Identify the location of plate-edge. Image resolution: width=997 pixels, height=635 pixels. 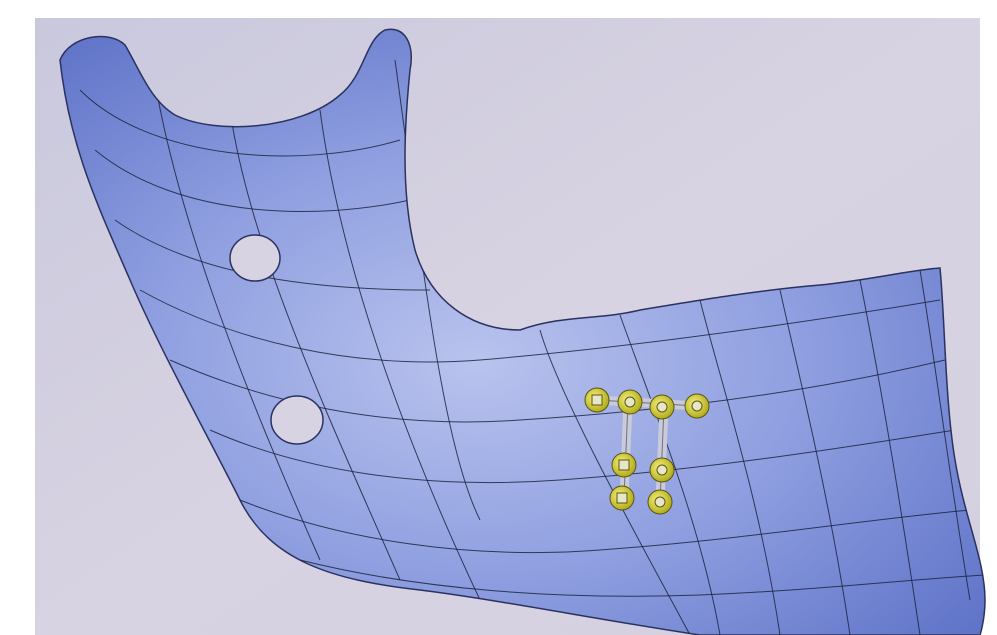
(647, 451).